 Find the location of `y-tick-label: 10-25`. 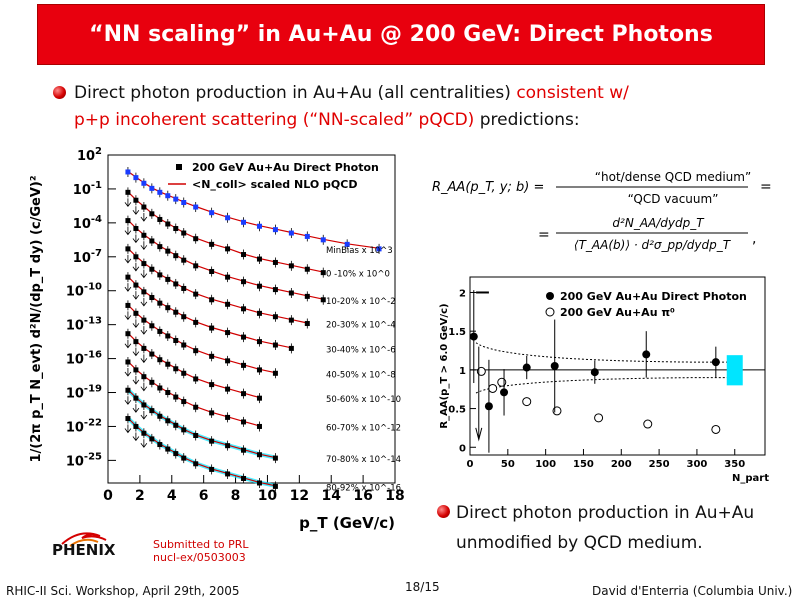

y-tick-label: 10-25 is located at coordinates (84, 460).